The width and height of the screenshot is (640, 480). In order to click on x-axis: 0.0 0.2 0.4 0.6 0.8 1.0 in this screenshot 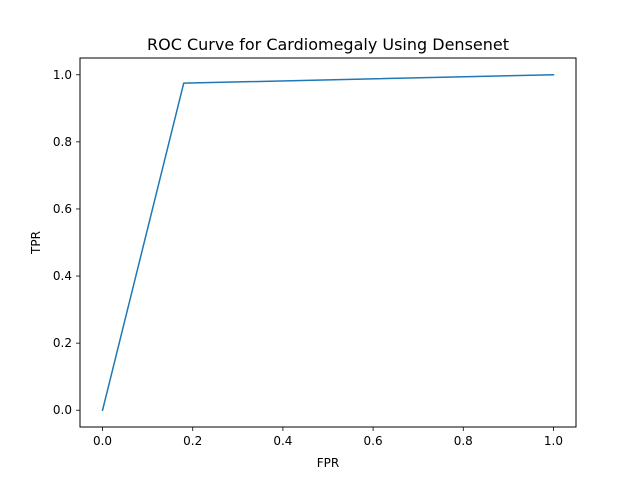, I will do `click(328, 437)`.